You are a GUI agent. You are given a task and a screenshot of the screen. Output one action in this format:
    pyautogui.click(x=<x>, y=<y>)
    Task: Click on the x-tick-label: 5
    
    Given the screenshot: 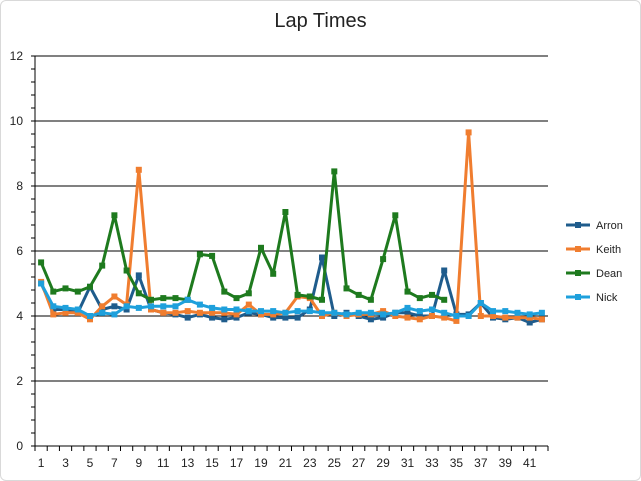 What is the action you would take?
    pyautogui.click(x=90, y=463)
    